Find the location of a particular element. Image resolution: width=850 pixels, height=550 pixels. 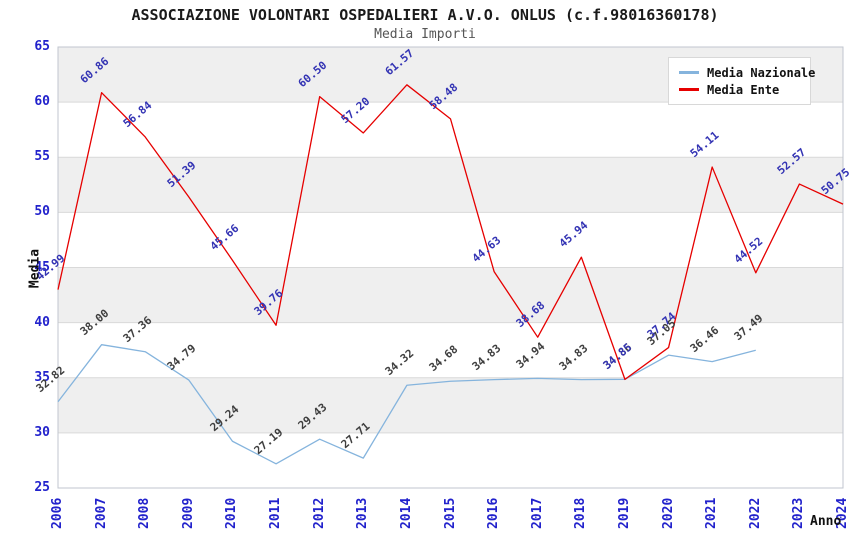

x-axis-title: Anno is located at coordinates (826, 521).